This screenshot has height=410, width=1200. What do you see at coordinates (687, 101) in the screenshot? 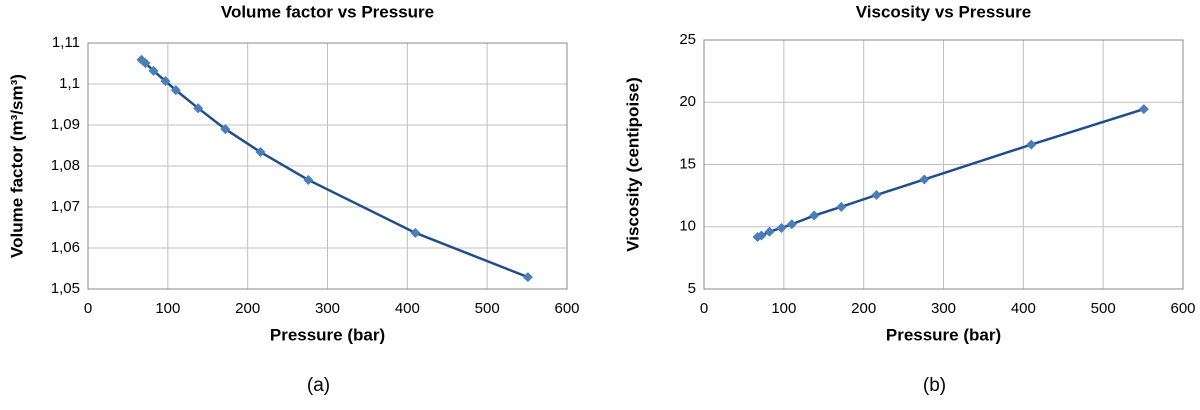
I see `y-tick-label: 20` at bounding box center [687, 101].